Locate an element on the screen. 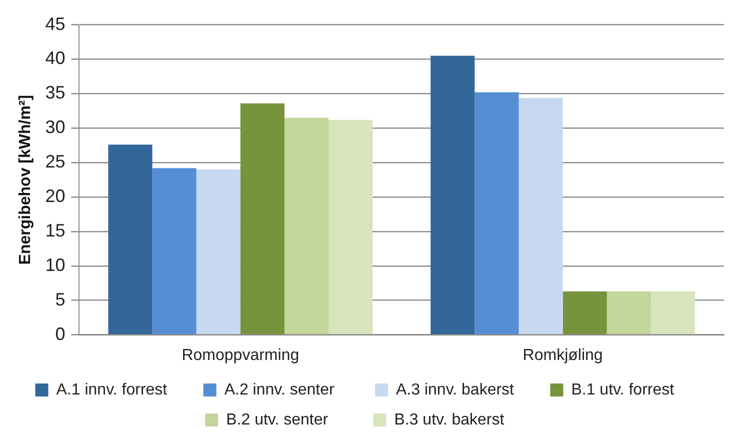 This screenshot has height=446, width=752. legend-label: B.2 utv. senter is located at coordinates (293, 419).